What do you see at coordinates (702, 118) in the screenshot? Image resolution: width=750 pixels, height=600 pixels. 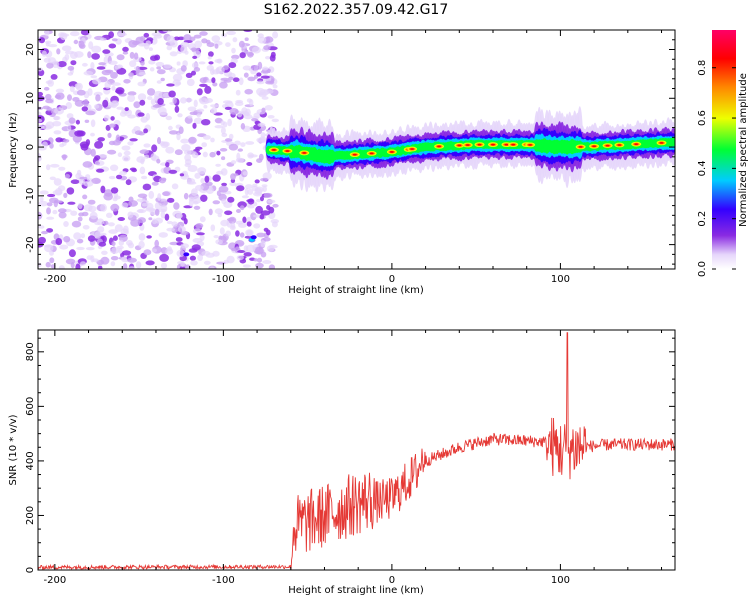 I see `colorbar-tick-label: 0.6` at bounding box center [702, 118].